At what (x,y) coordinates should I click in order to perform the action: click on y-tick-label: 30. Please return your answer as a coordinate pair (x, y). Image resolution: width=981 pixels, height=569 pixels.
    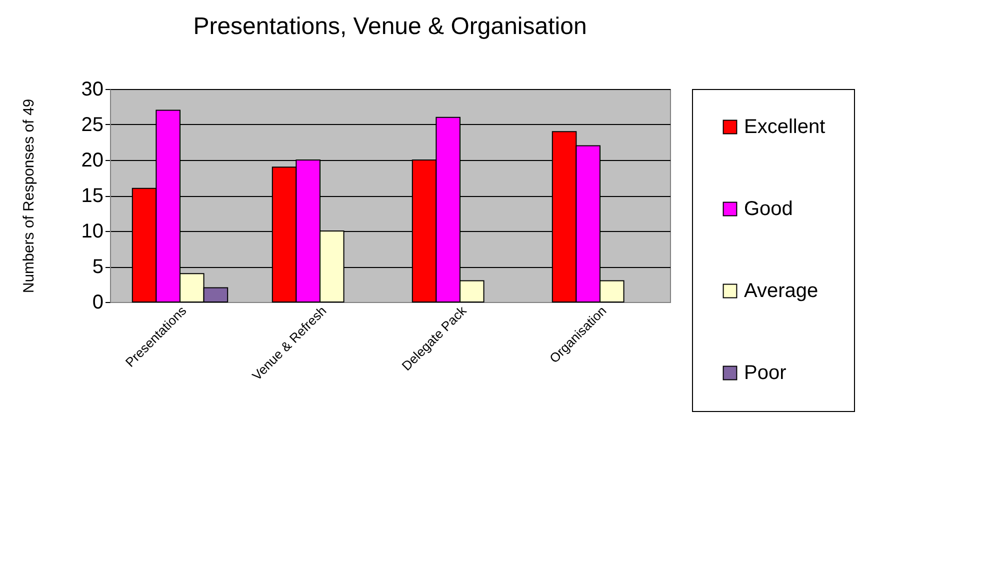
    Looking at the image, I should click on (92, 89).